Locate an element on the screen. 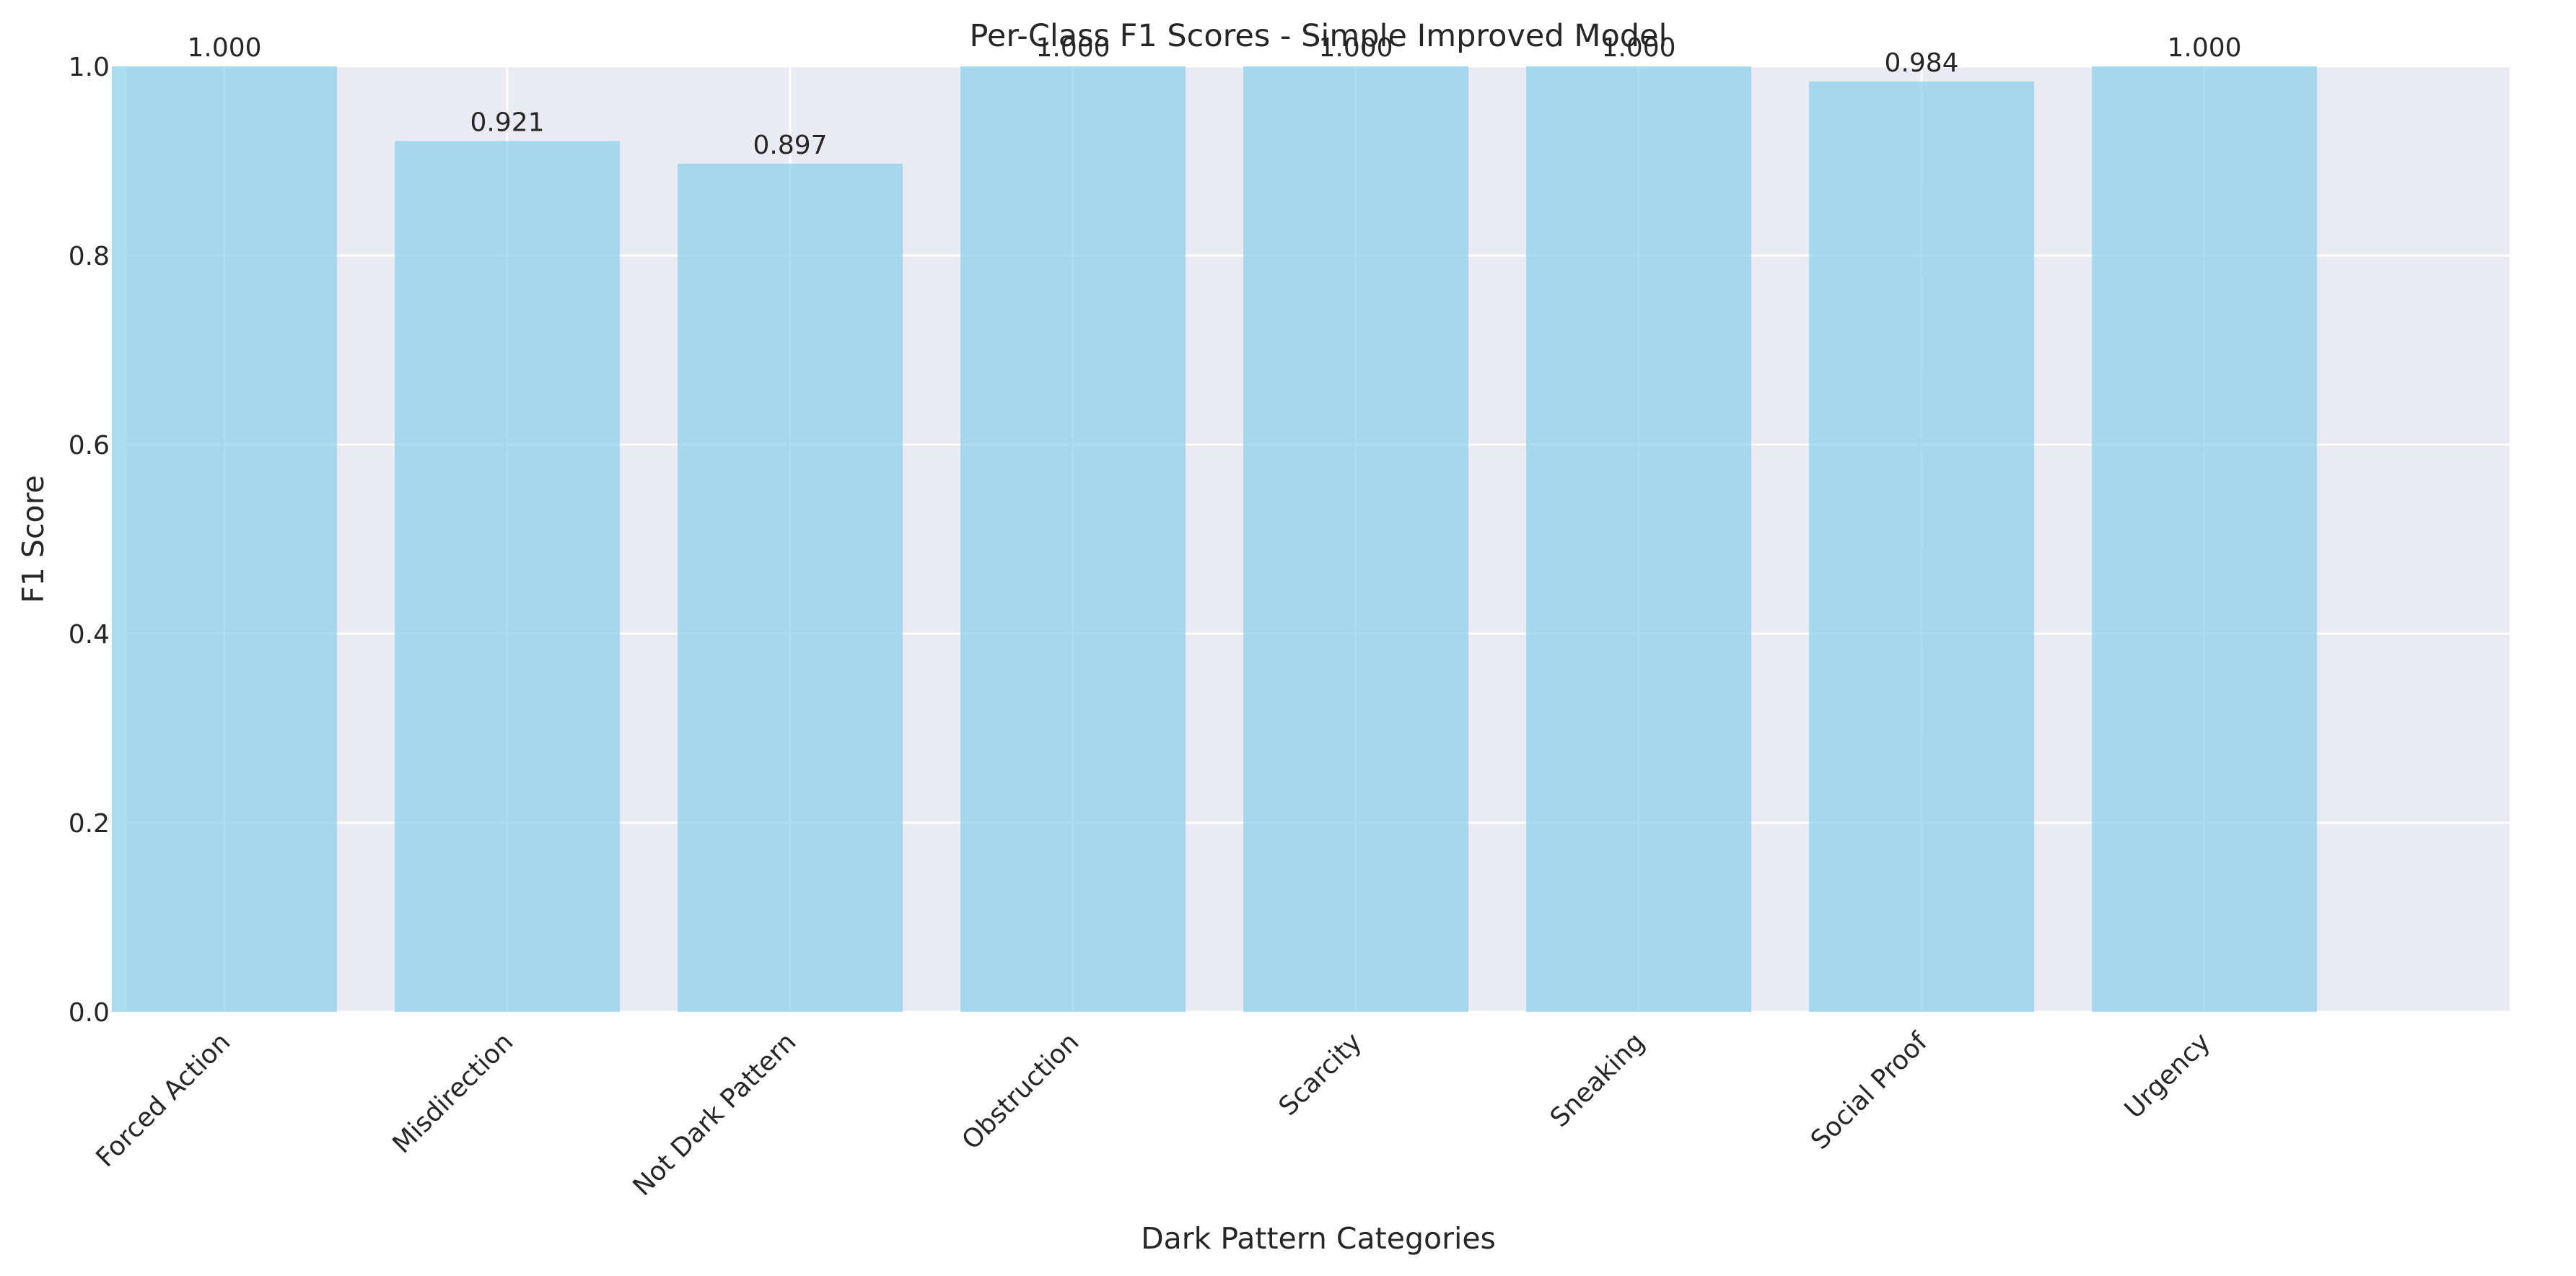 The image size is (2576, 1276). y-tick-label: 0.4 is located at coordinates (89, 635).